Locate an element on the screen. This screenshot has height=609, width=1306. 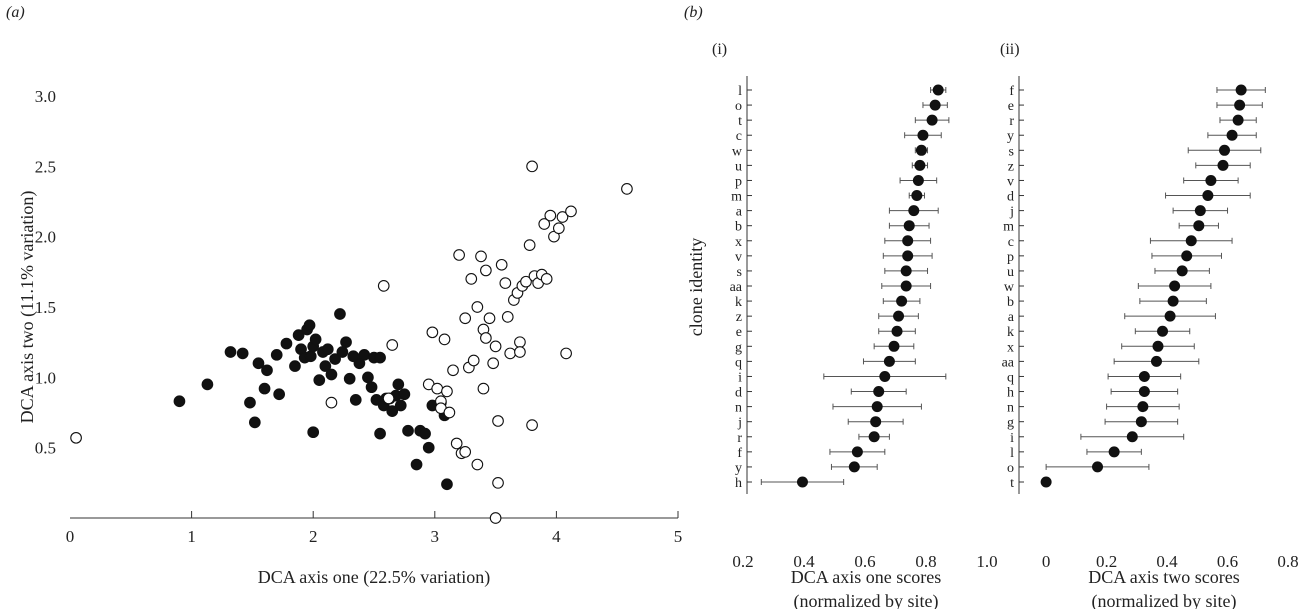
bi-category-label: s is located at coordinates (739, 272).